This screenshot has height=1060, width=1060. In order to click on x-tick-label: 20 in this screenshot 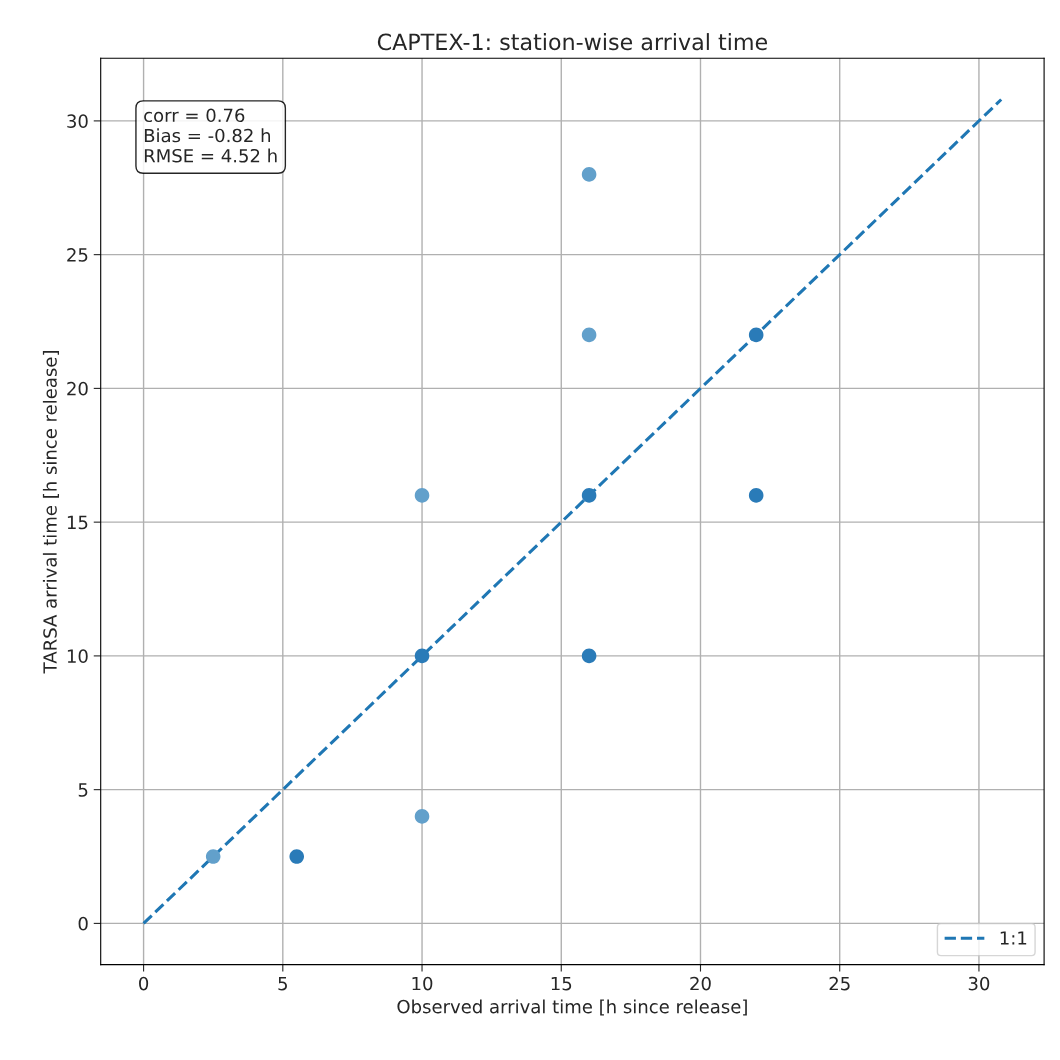, I will do `click(700, 983)`.